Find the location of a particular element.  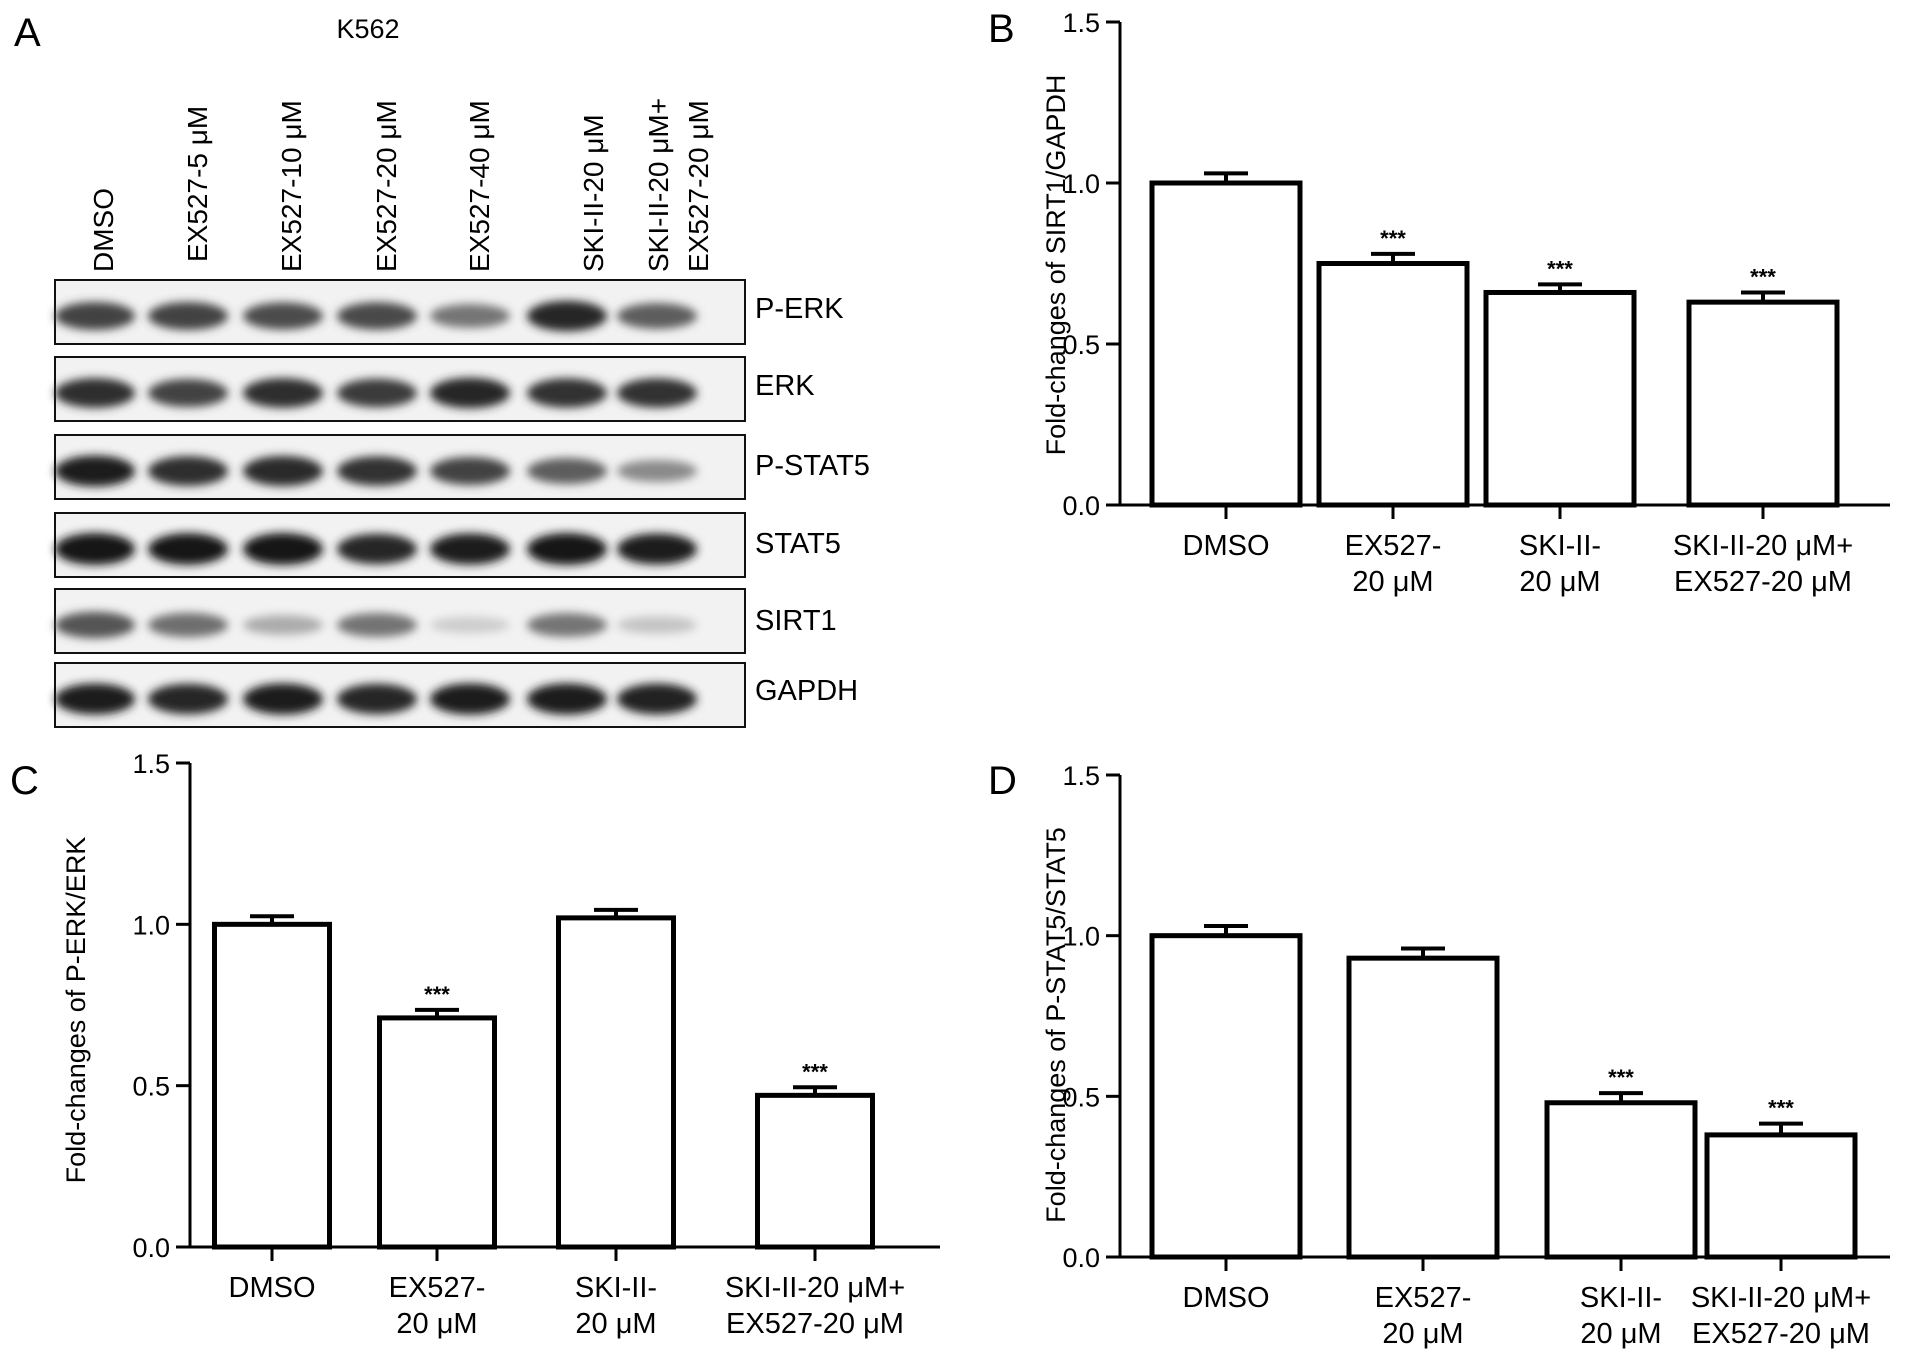

protein-label: SIRT1 is located at coordinates (796, 621).